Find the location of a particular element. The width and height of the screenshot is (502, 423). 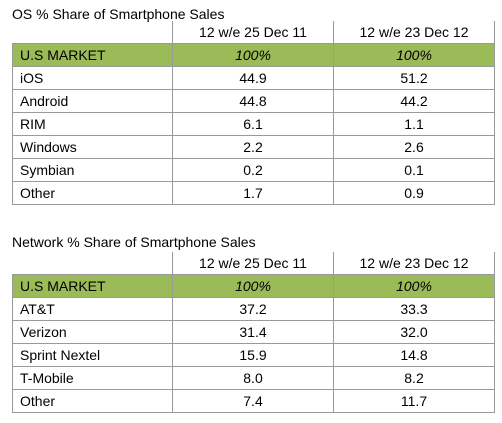

table-row: RIM 6.1 1.1 is located at coordinates (253, 124).